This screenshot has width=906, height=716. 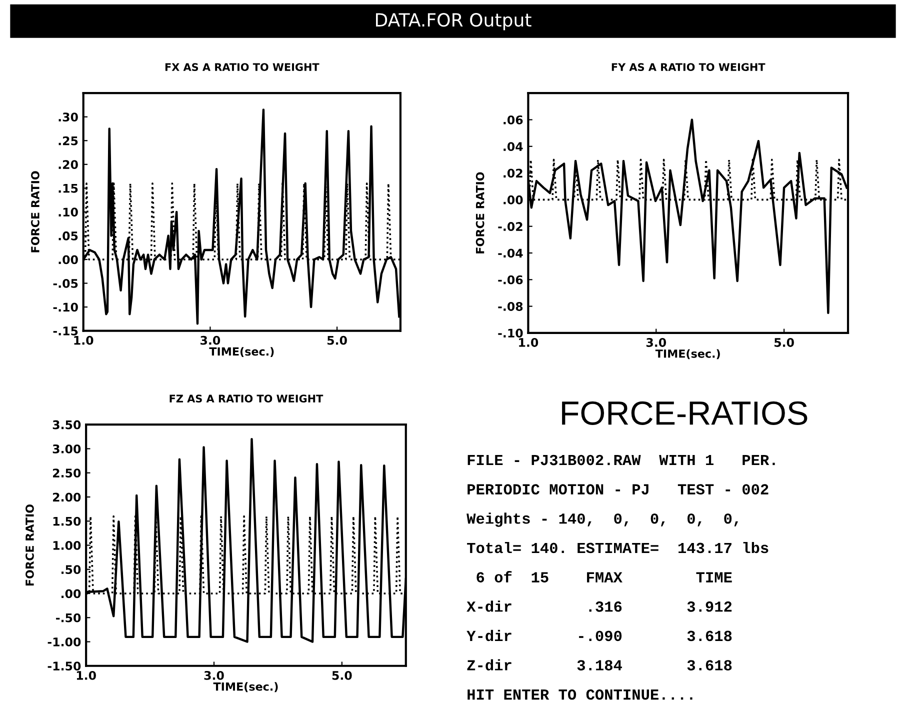 What do you see at coordinates (65, 331) in the screenshot?
I see `y-tick-label: -.15` at bounding box center [65, 331].